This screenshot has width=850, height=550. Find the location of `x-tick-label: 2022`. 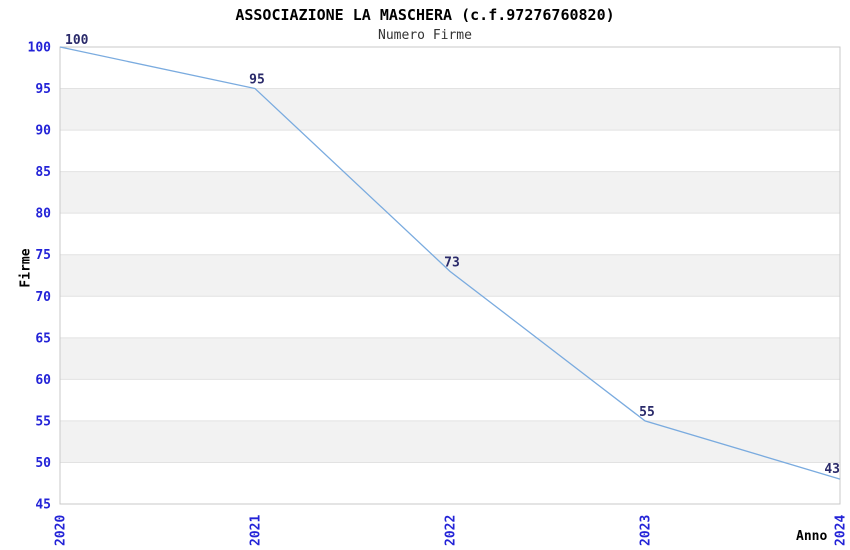

x-tick-label: 2022 is located at coordinates (451, 530).